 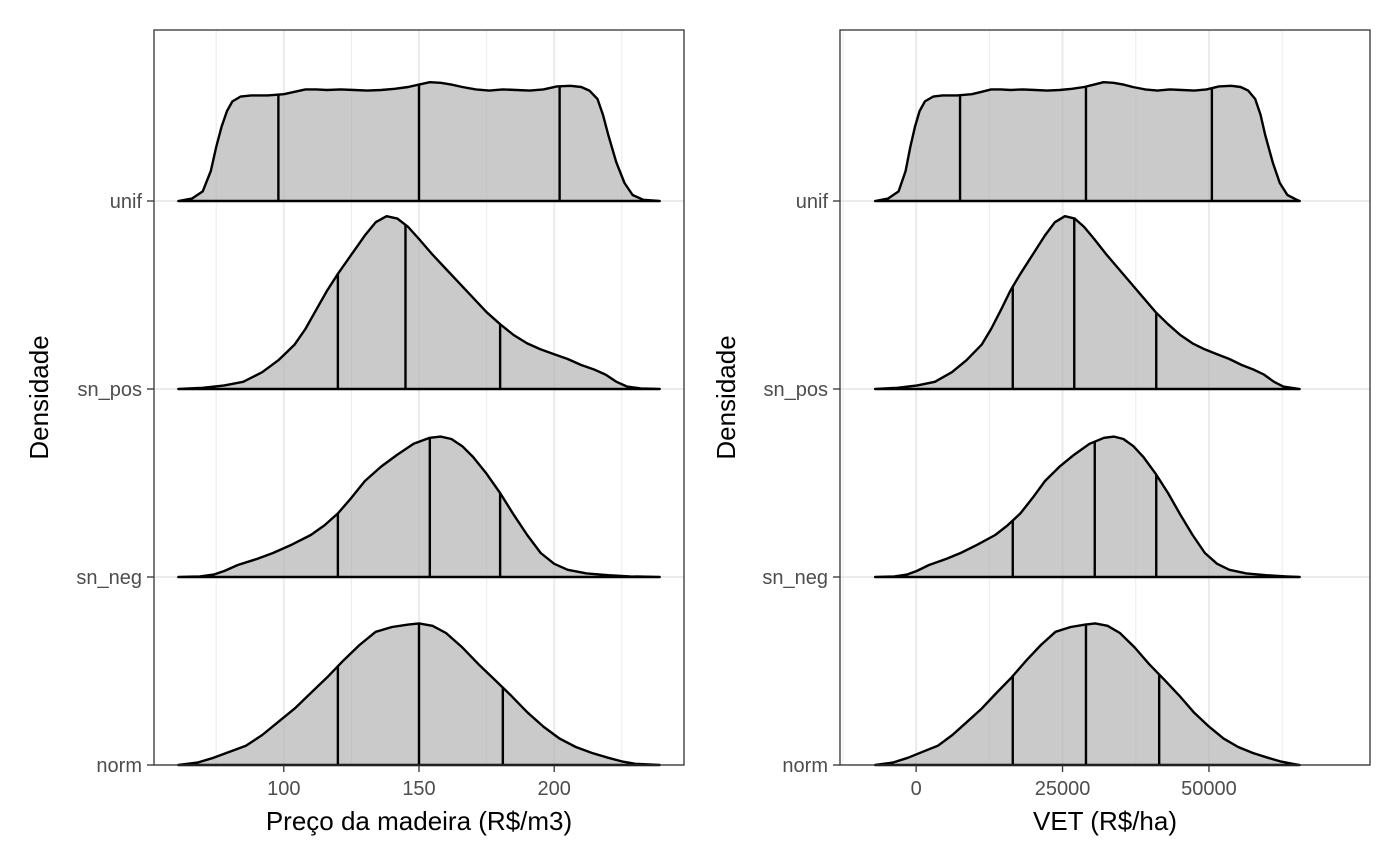 I want to click on density-ridge-norm, so click(x=1087, y=694).